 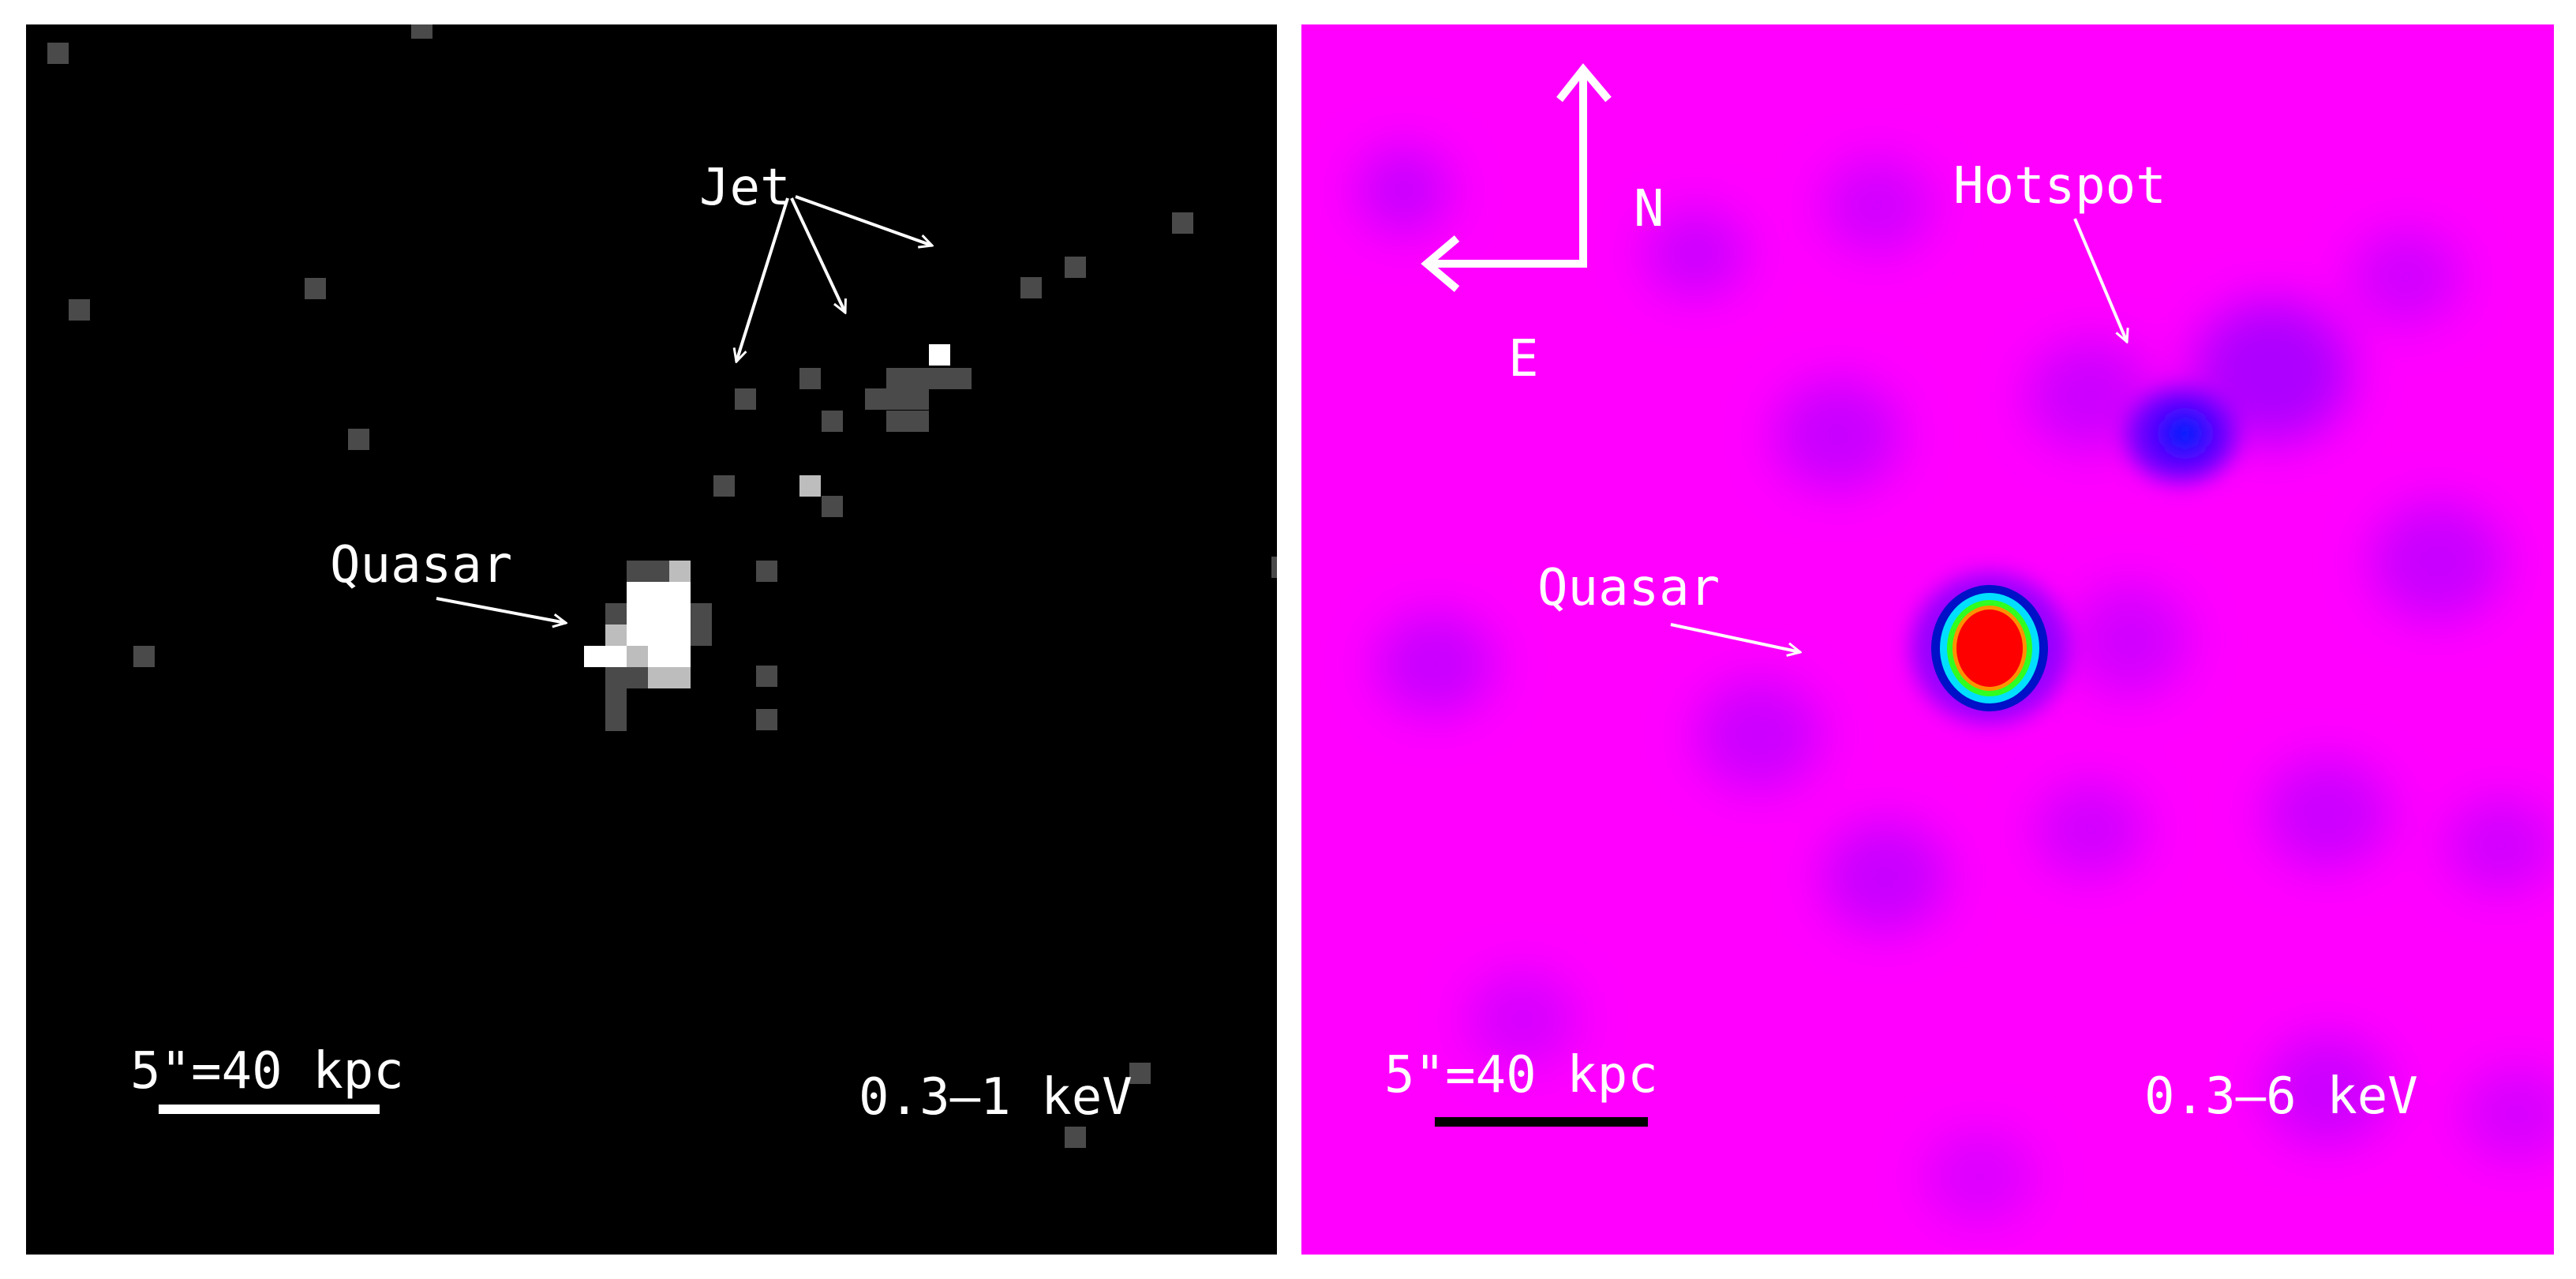 What do you see at coordinates (2059, 187) in the screenshot?
I see `hotspot-label: Hotspot` at bounding box center [2059, 187].